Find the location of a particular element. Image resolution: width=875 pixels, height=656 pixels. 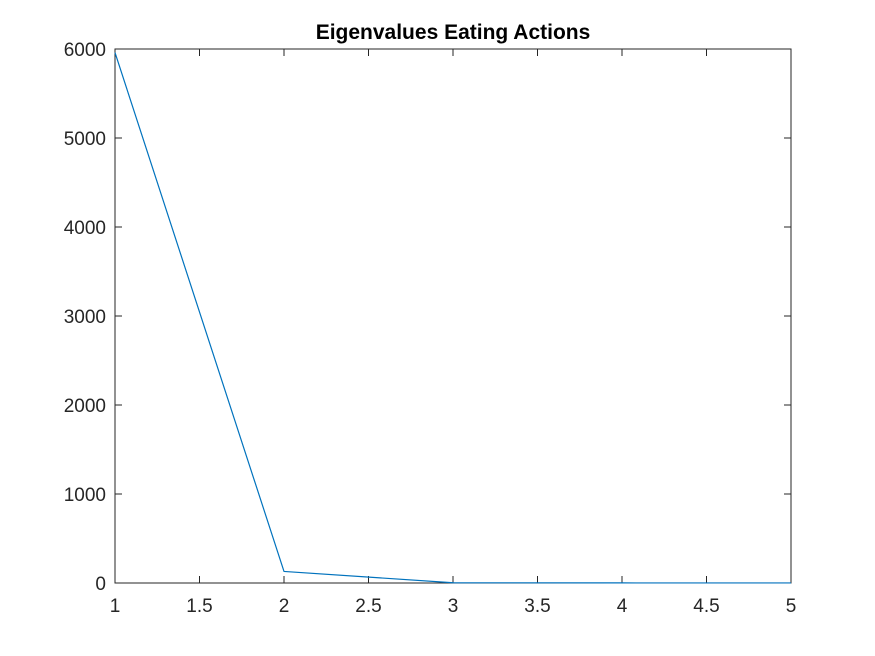

x-tick-label: 3.5 is located at coordinates (537, 606).